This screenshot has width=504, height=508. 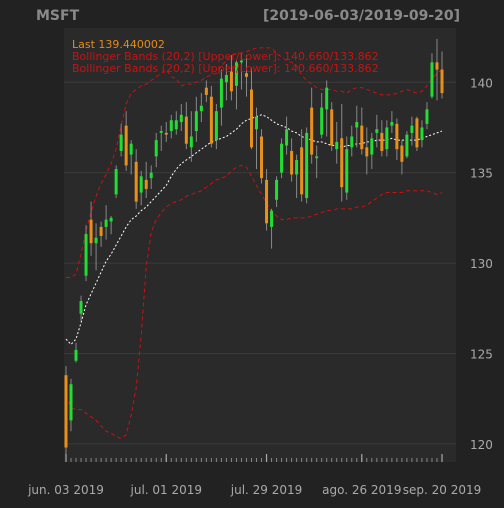 I want to click on date-range-label: [2019-06-03/2019-09-20], so click(x=361, y=16).